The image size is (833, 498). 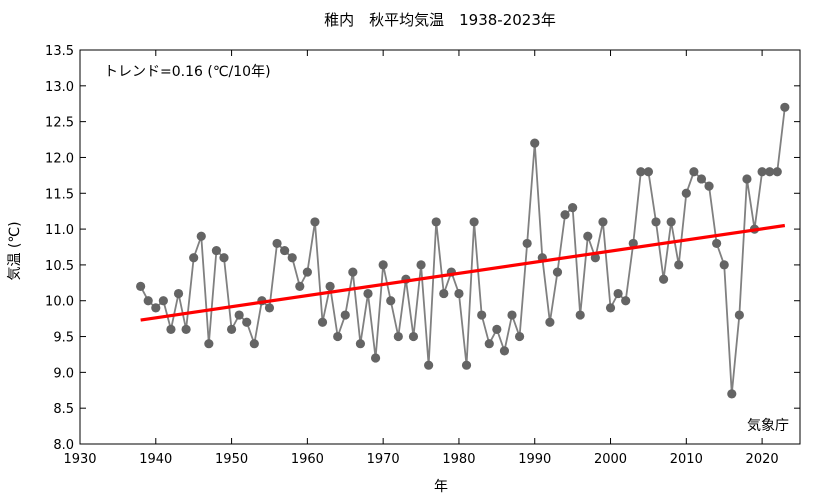 I want to click on x-tick-label: 1950, so click(x=231, y=459).